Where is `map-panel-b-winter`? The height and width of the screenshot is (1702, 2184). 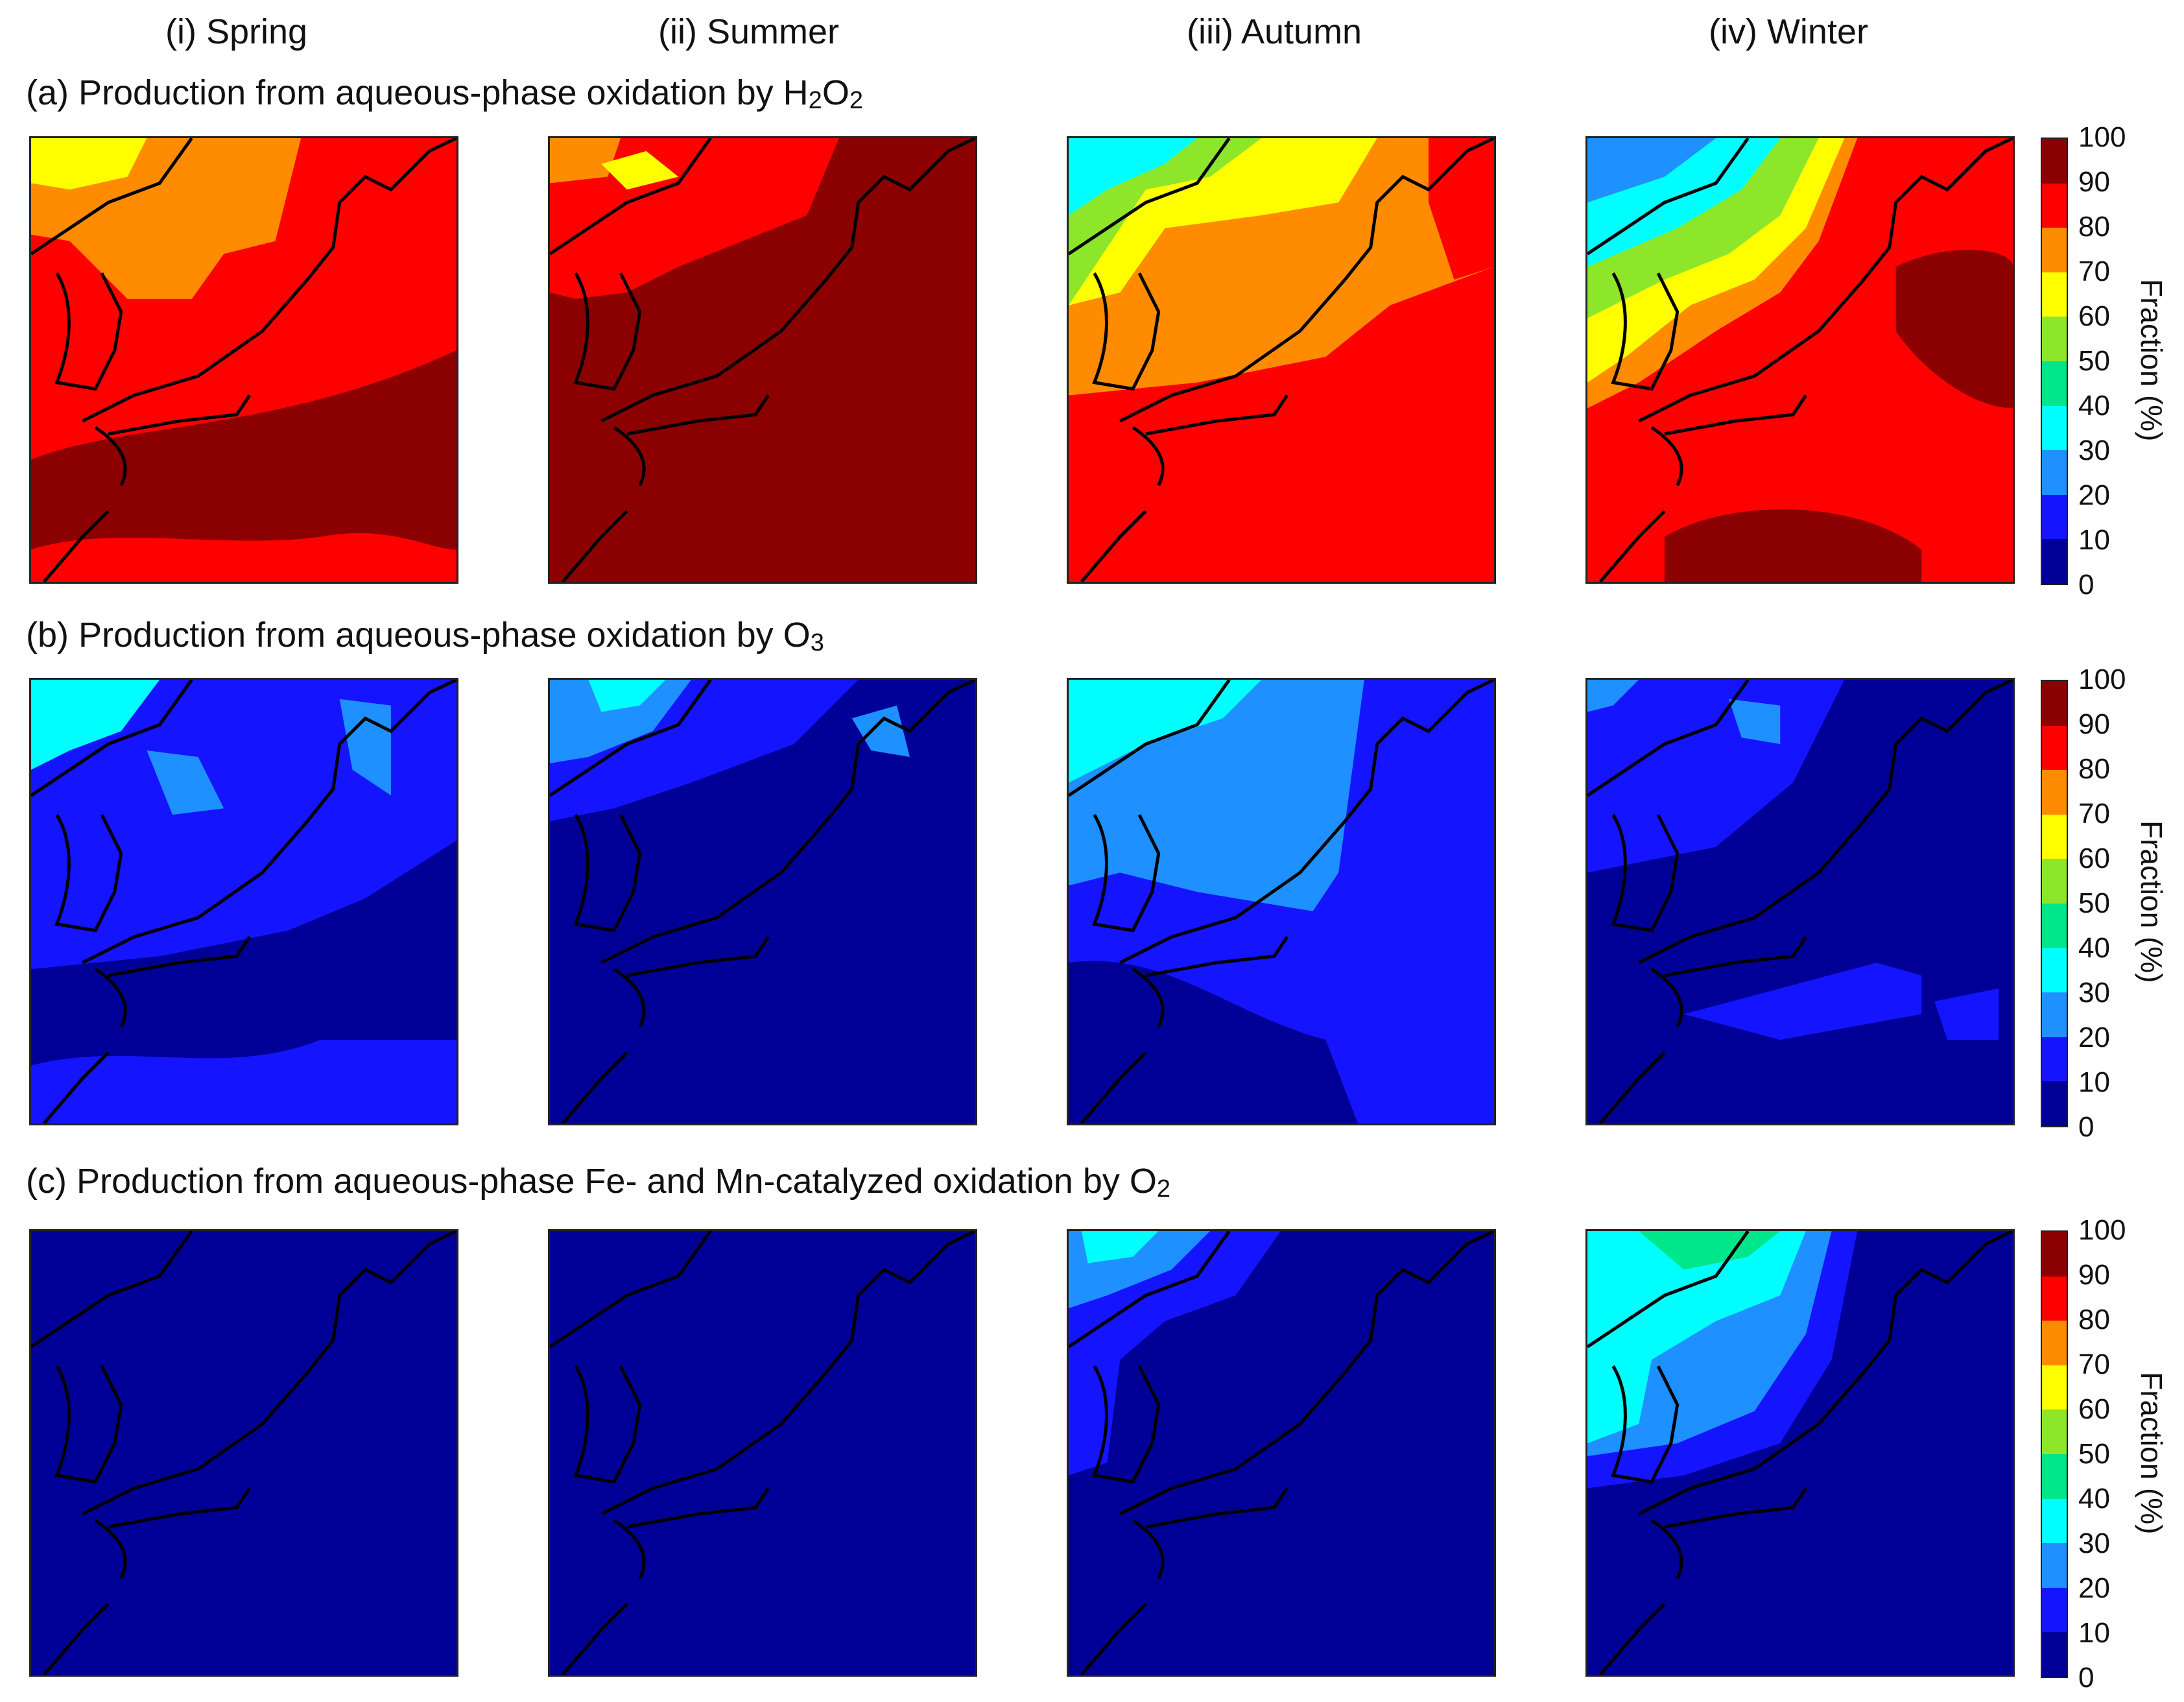
map-panel-b-winter is located at coordinates (1800, 901).